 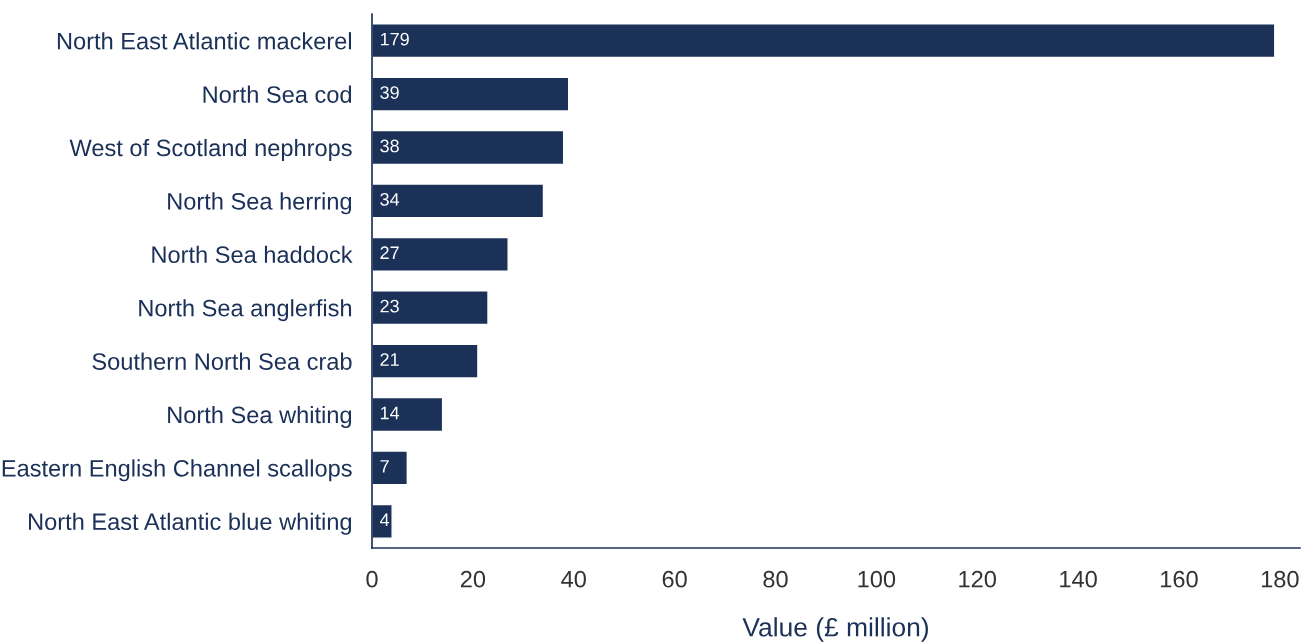 What do you see at coordinates (384, 519) in the screenshot?
I see `data-label: 4` at bounding box center [384, 519].